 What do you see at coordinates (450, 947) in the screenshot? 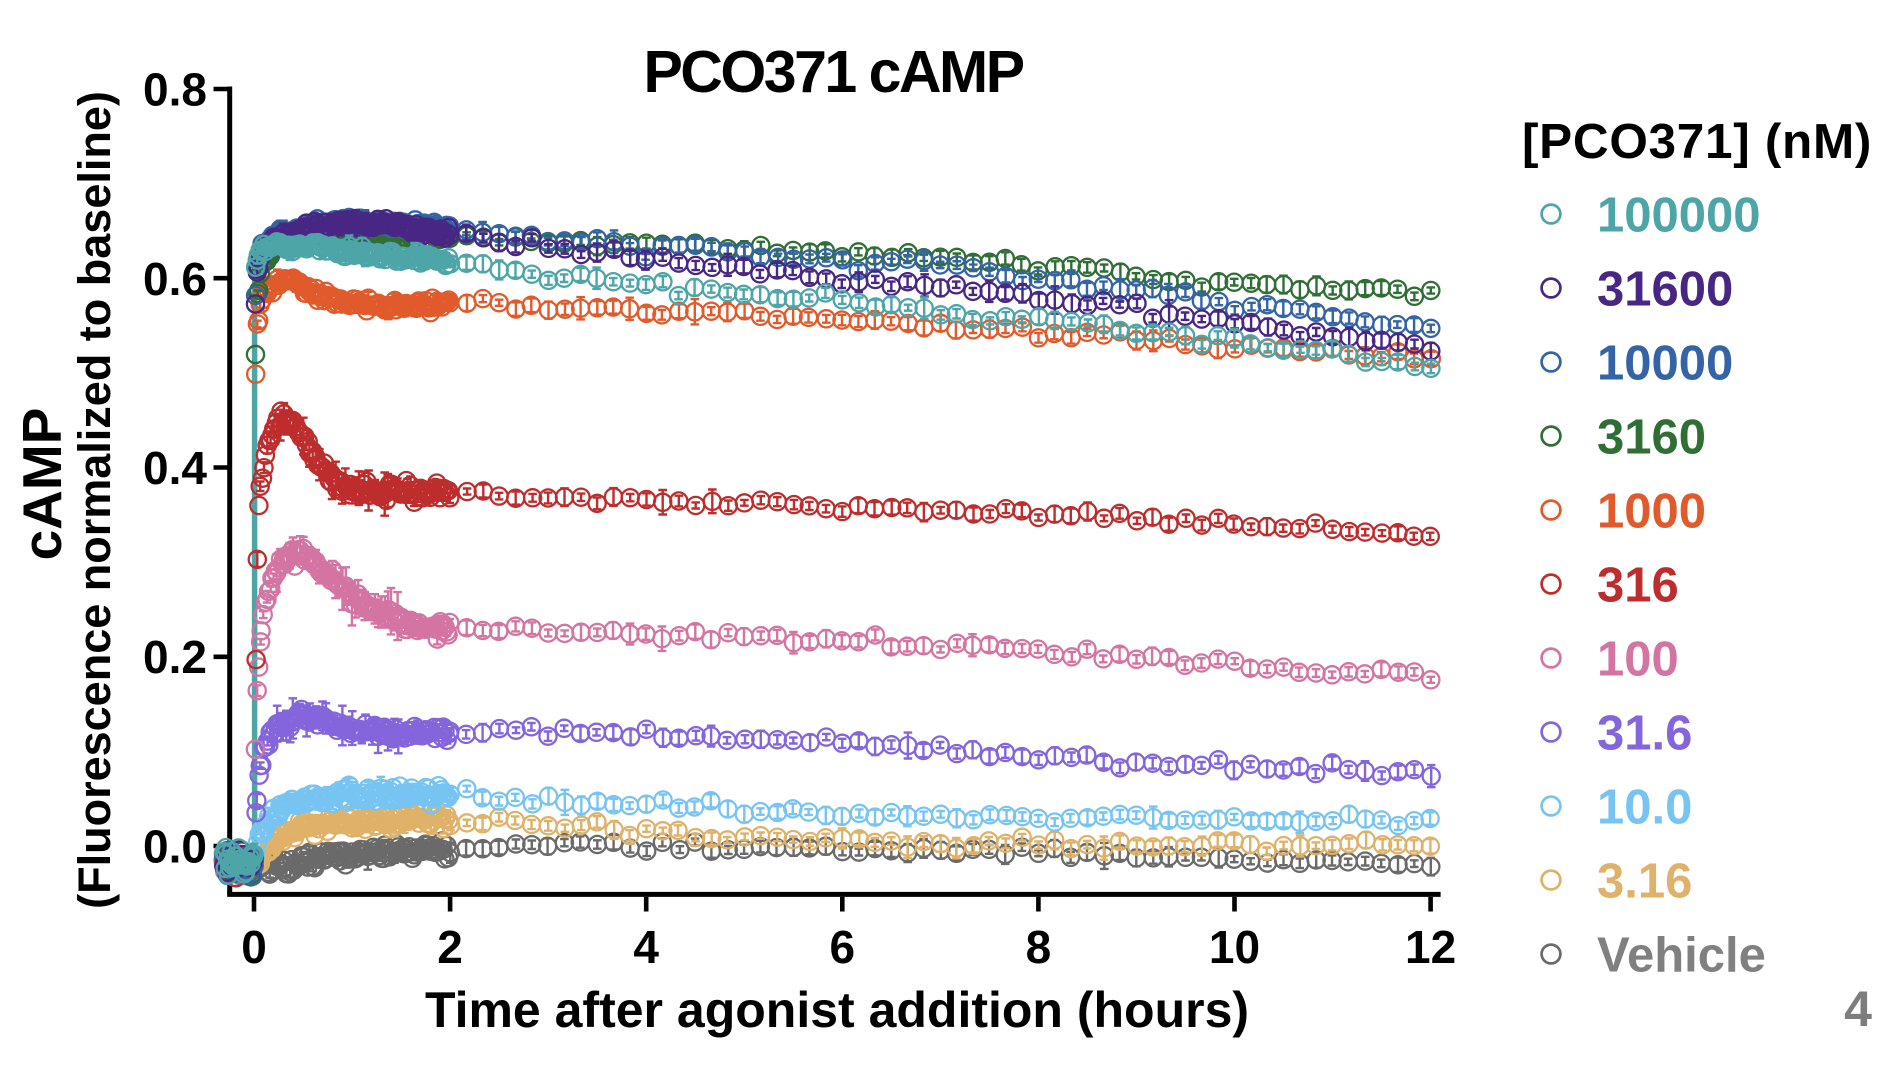
I see `svg-text: 2` at bounding box center [450, 947].